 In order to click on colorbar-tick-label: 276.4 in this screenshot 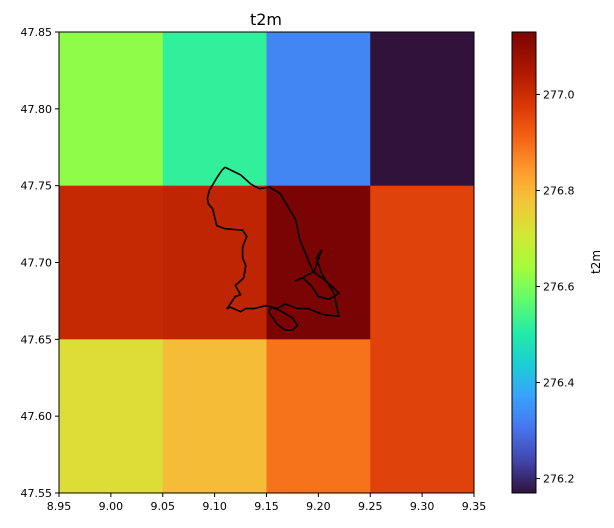, I will do `click(559, 383)`.